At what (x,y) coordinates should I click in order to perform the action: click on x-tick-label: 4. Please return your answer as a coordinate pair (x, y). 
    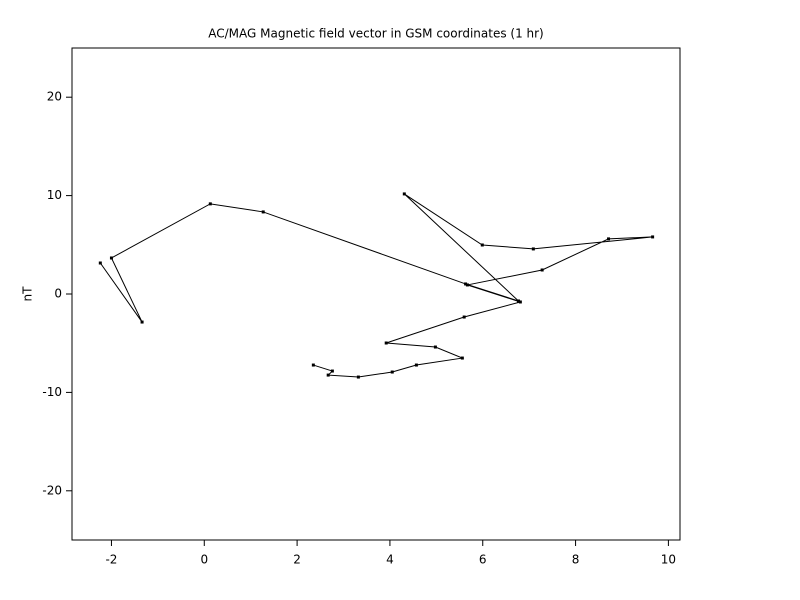
    Looking at the image, I should click on (390, 560).